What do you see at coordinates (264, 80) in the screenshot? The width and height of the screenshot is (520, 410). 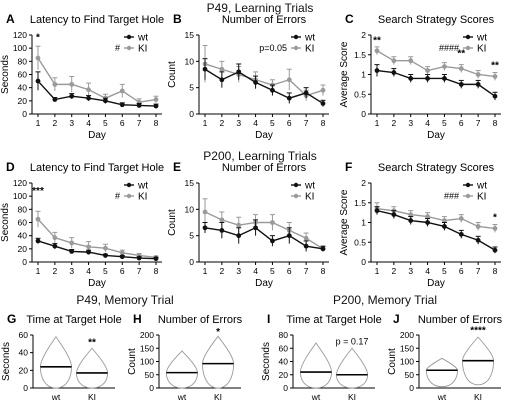 I see `series-line-KI-B` at bounding box center [264, 80].